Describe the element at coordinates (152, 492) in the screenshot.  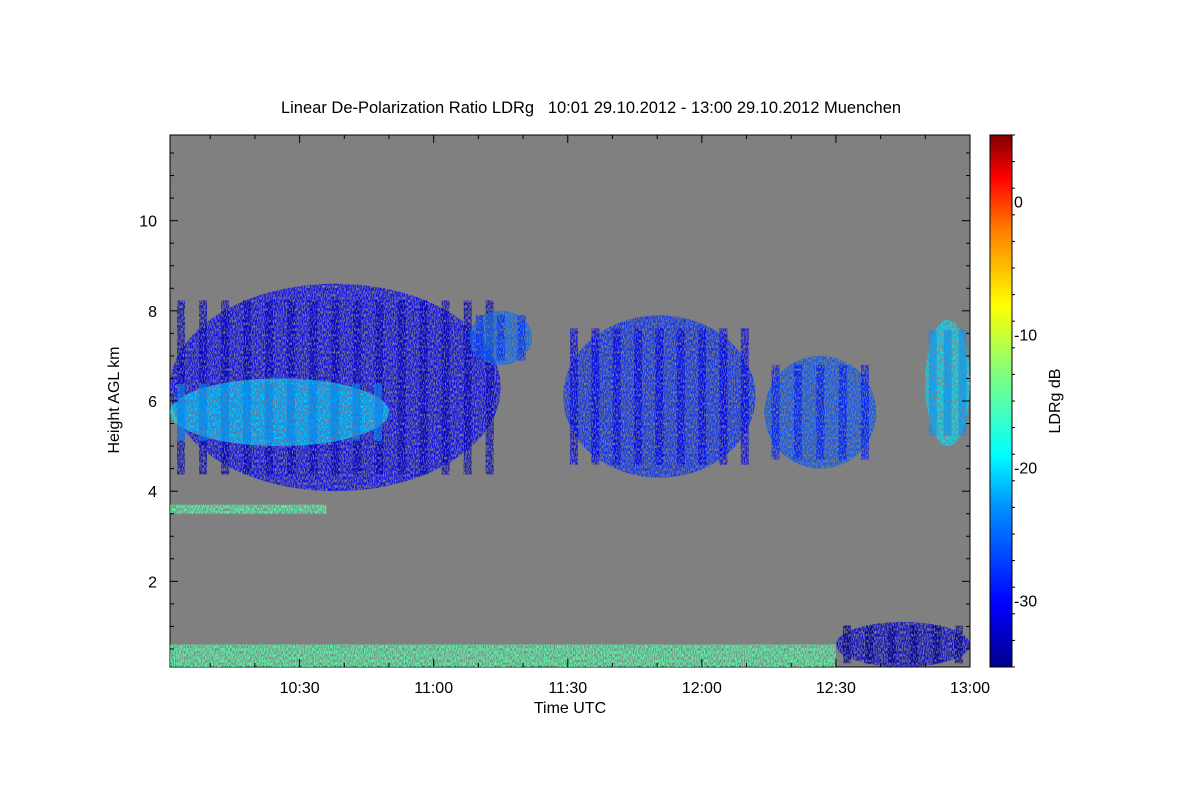
I see `y-tick-label: 4` at that location.